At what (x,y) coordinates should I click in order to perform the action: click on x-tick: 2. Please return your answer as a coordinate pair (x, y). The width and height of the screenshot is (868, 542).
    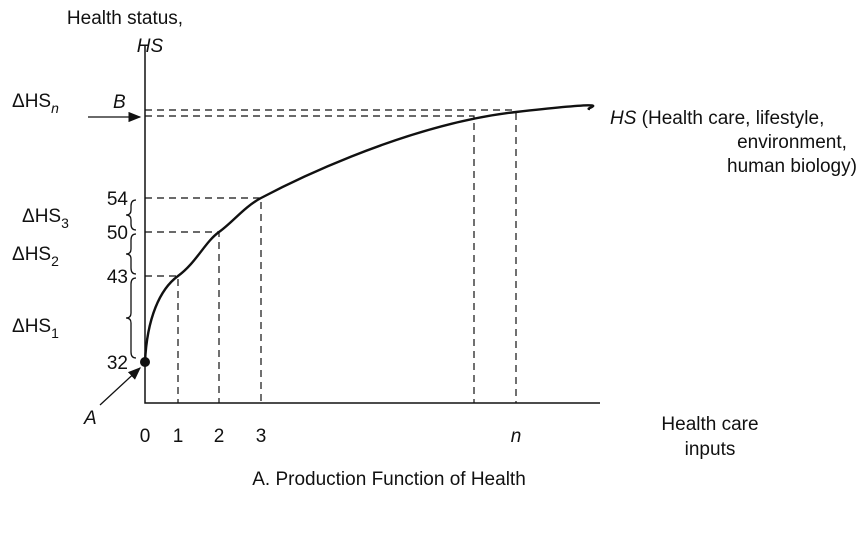
    Looking at the image, I should click on (219, 436).